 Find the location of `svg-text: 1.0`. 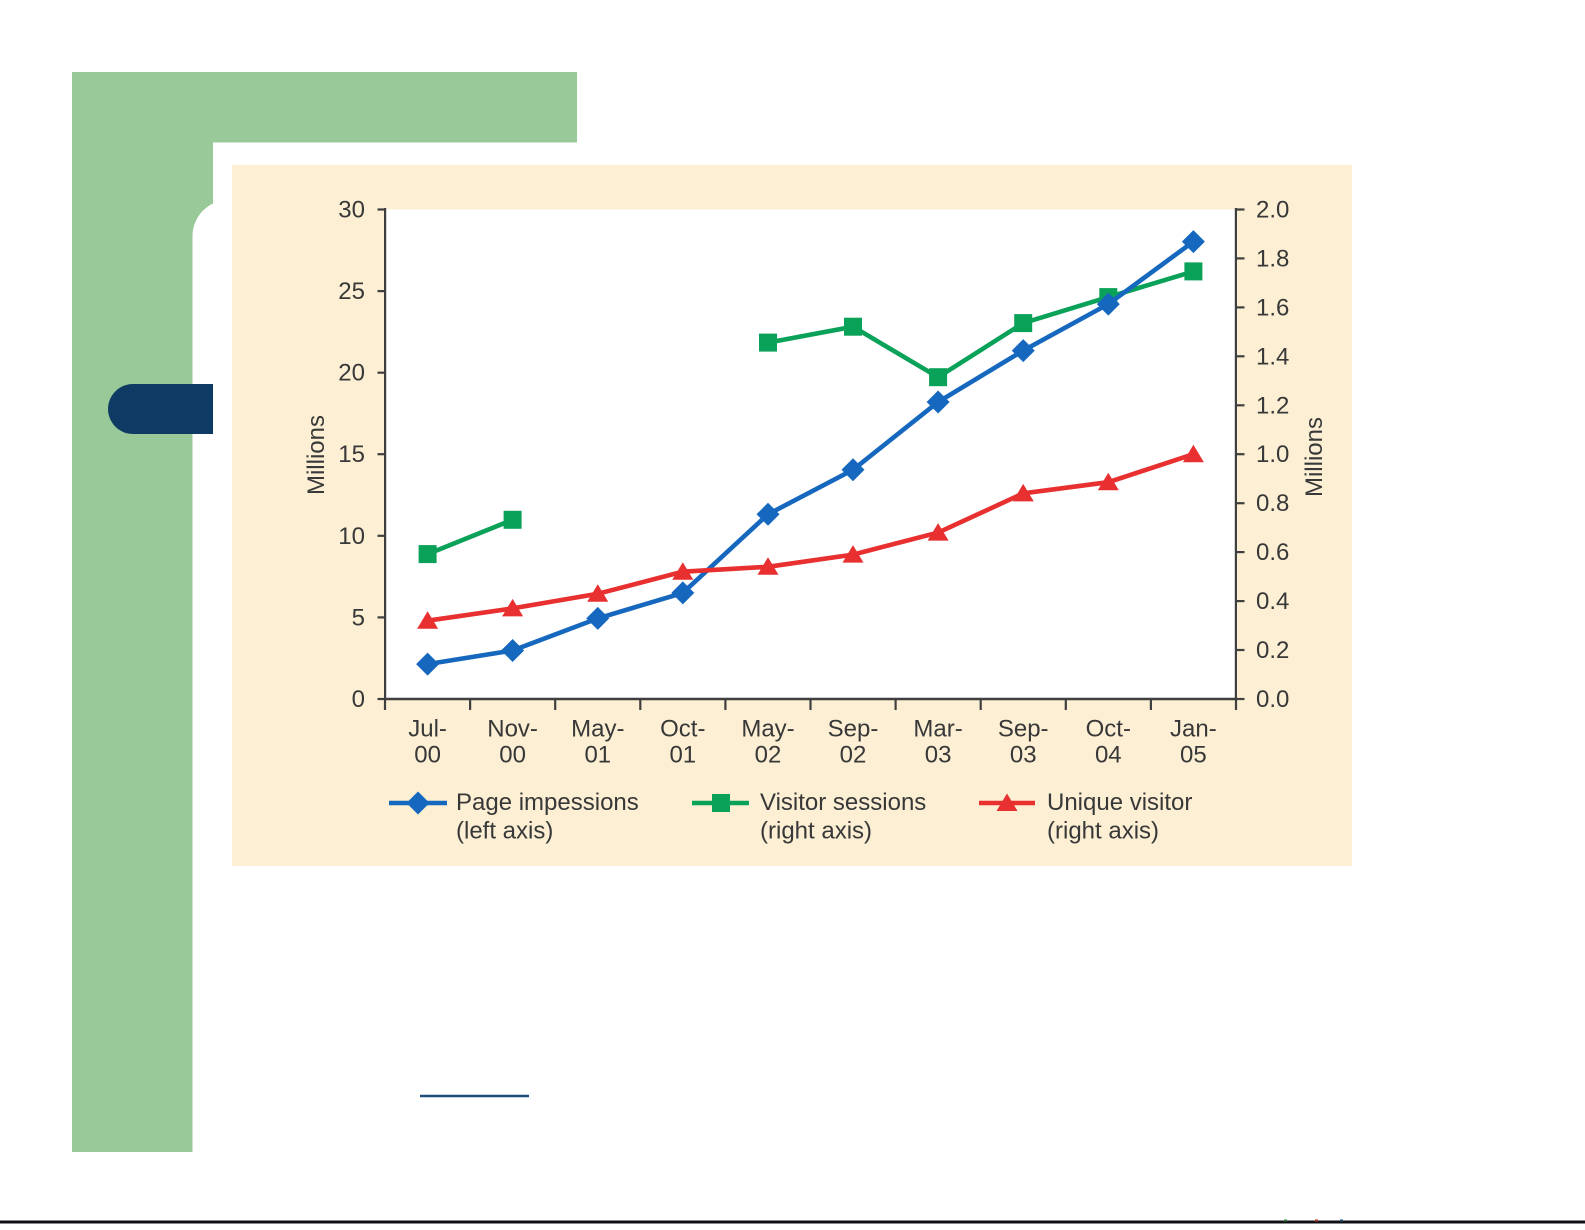

svg-text: 1.0 is located at coordinates (1272, 454).